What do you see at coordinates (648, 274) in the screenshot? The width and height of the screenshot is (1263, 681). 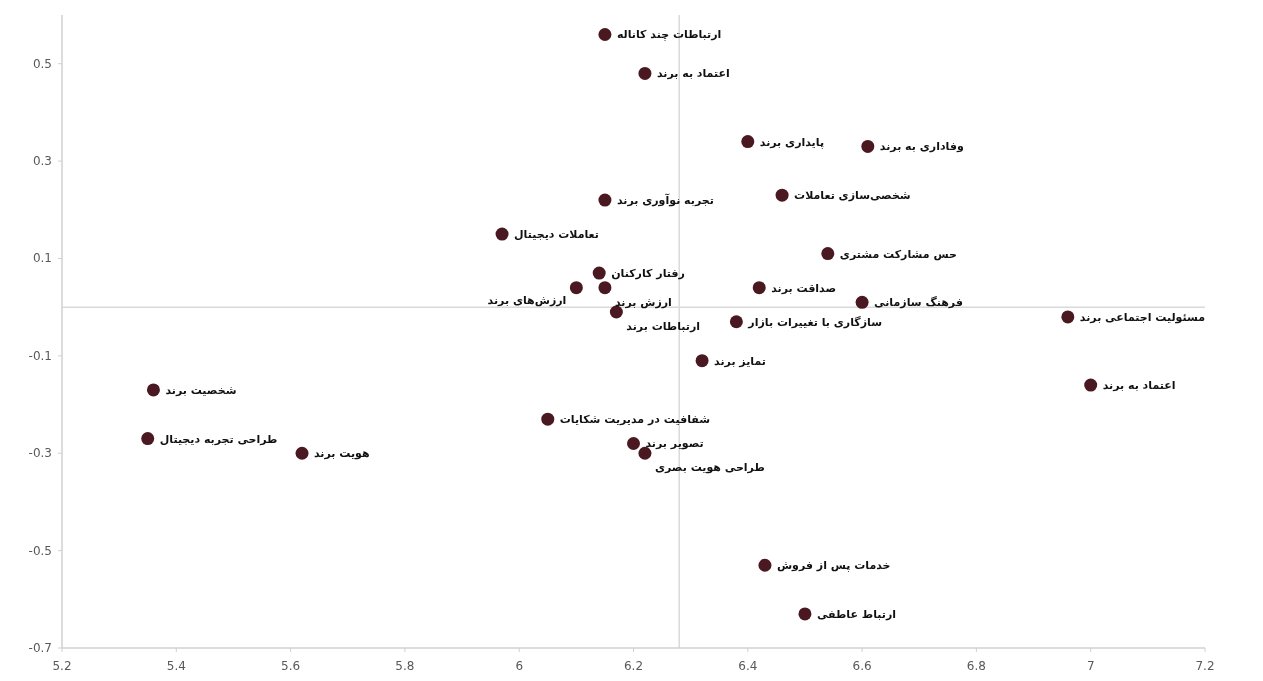 I see `annotation: رفتار کارکنان` at bounding box center [648, 274].